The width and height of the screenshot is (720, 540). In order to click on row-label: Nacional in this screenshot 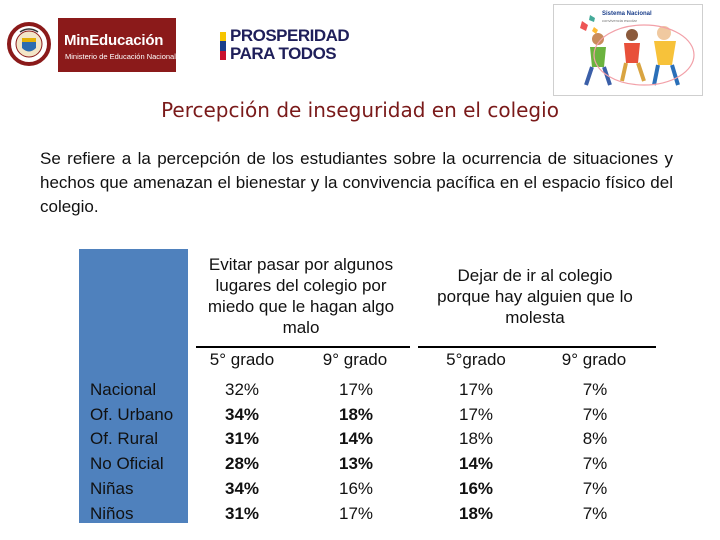, I will do `click(123, 389)`.